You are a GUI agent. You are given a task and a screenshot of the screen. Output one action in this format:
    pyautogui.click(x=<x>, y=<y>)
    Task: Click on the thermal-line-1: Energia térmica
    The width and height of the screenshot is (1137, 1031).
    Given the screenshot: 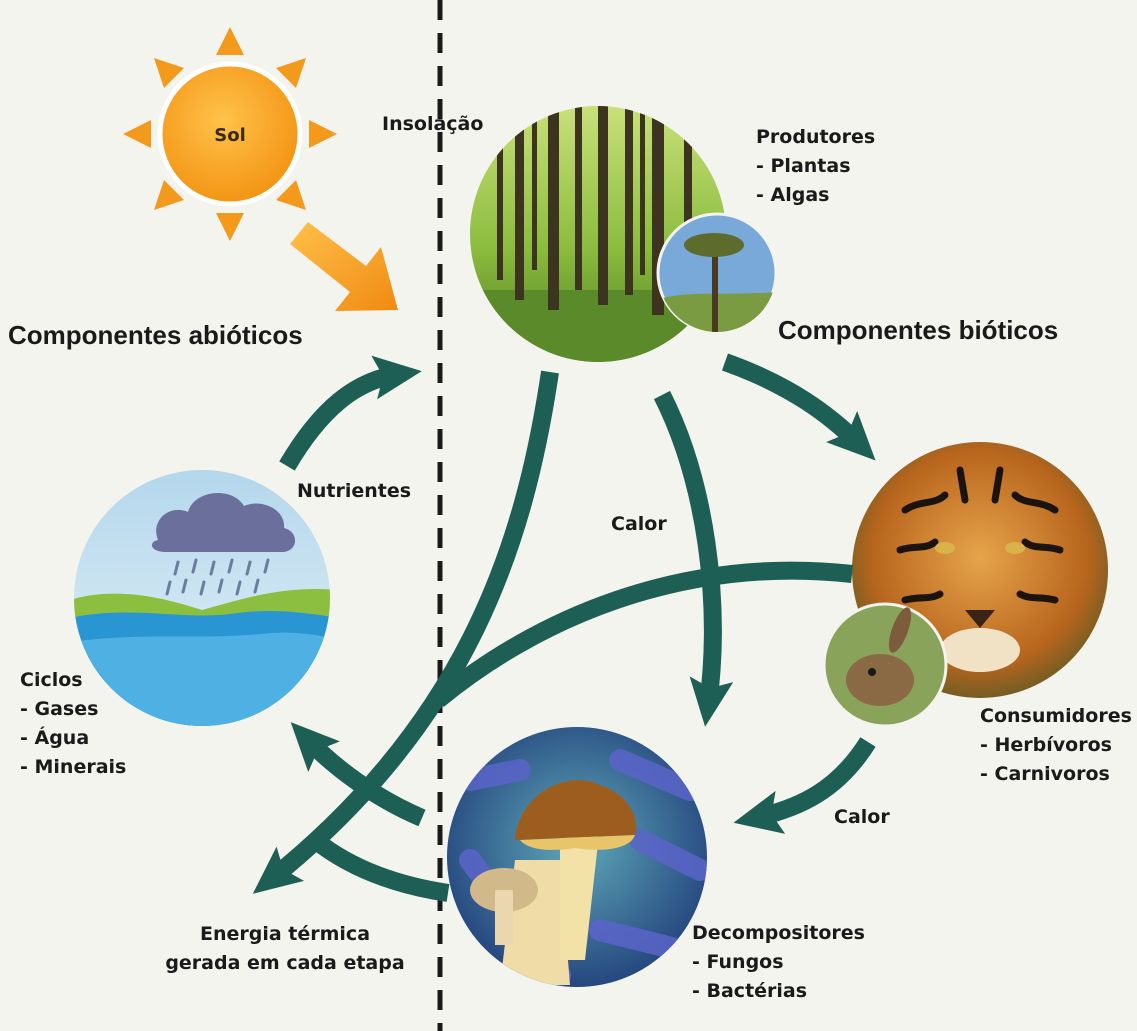 What is the action you would take?
    pyautogui.click(x=285, y=934)
    